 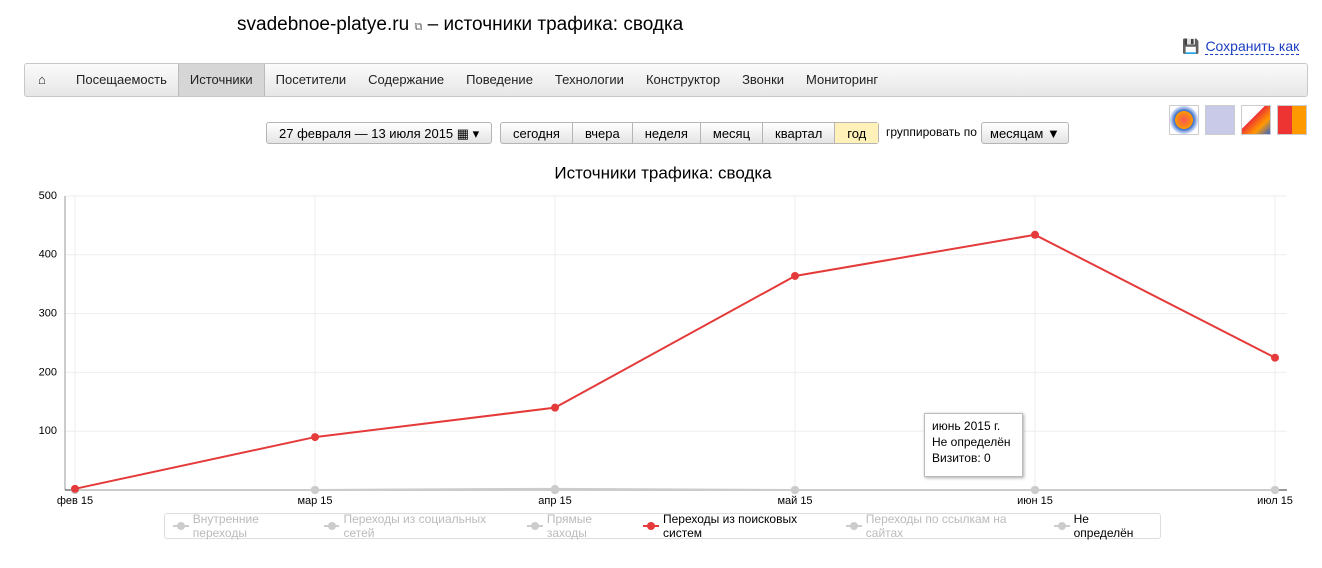 What do you see at coordinates (311, 79) in the screenshot?
I see `nav-item: Посетители` at bounding box center [311, 79].